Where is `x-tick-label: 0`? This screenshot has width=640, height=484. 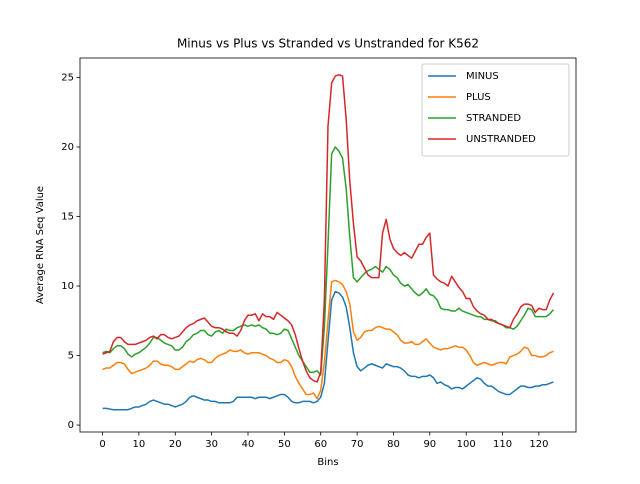 x-tick-label: 0 is located at coordinates (102, 444).